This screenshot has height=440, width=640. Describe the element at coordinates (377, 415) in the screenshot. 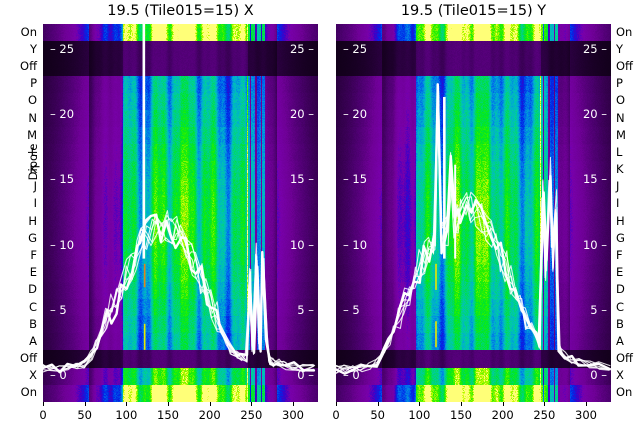

I see `xtick-label-50: 50` at that location.